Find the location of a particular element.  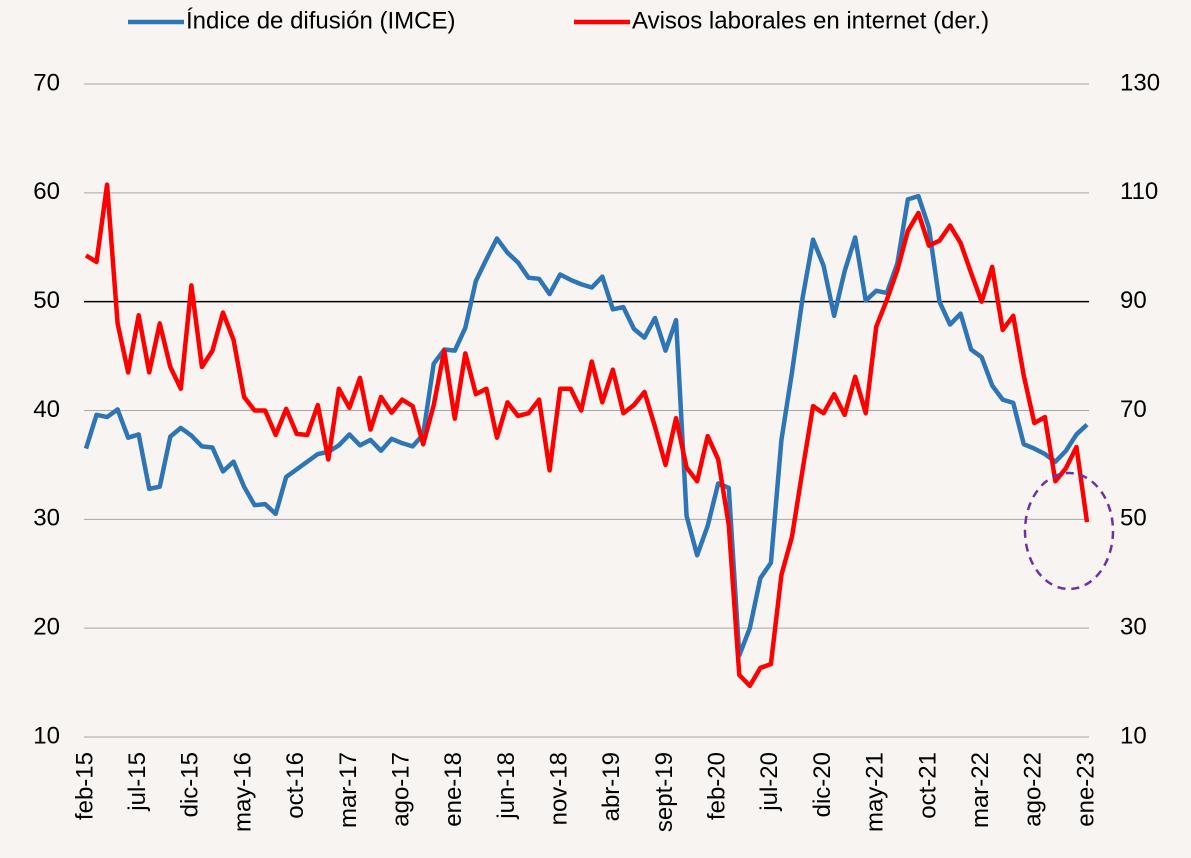

y-tick-label: 10 is located at coordinates (46, 735).